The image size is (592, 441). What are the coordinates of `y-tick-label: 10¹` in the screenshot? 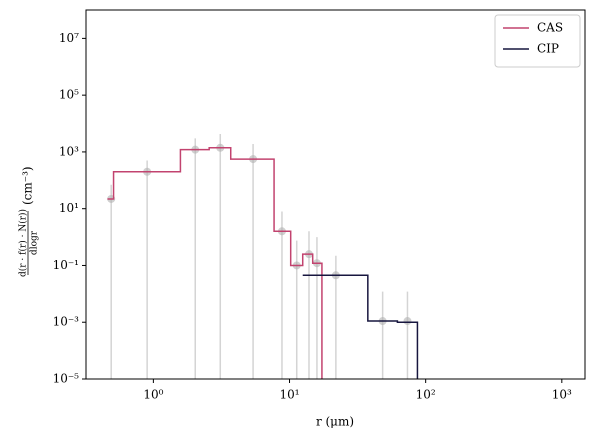 It's located at (69, 208).